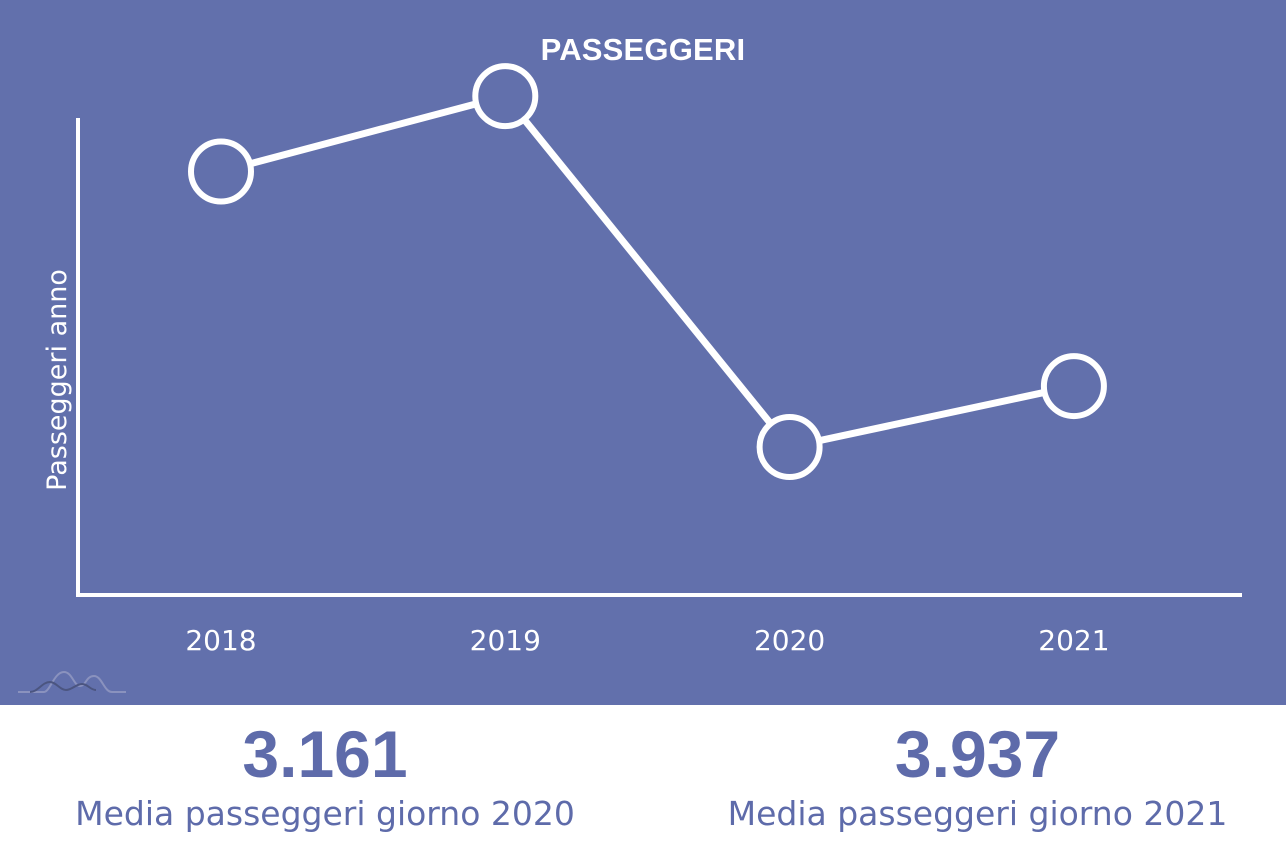 The image size is (1286, 844). Describe the element at coordinates (221, 171) in the screenshot. I see `data-point-2018` at that location.